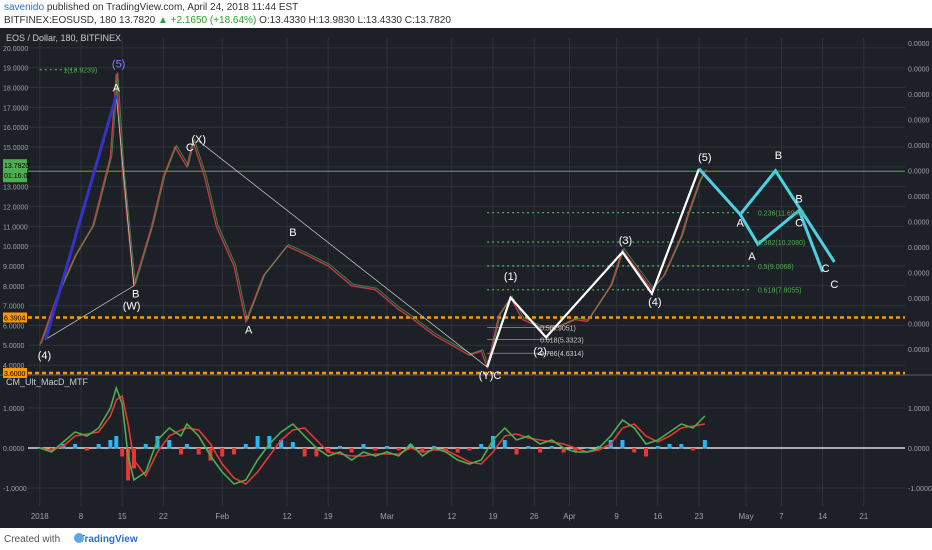 This screenshot has width=932, height=550. I want to click on elliott-wave-path, so click(593, 268).